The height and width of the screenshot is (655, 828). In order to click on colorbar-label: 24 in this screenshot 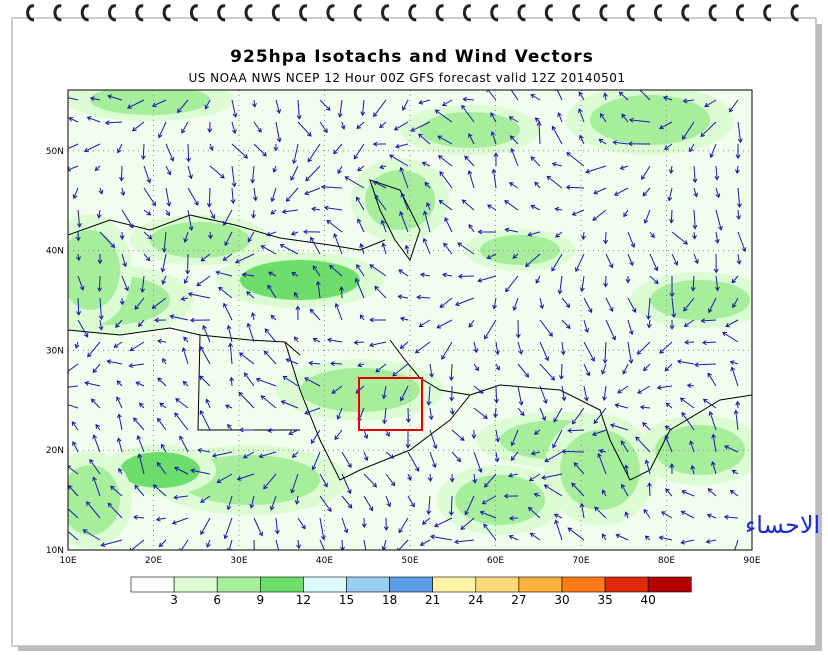, I will do `click(475, 600)`.